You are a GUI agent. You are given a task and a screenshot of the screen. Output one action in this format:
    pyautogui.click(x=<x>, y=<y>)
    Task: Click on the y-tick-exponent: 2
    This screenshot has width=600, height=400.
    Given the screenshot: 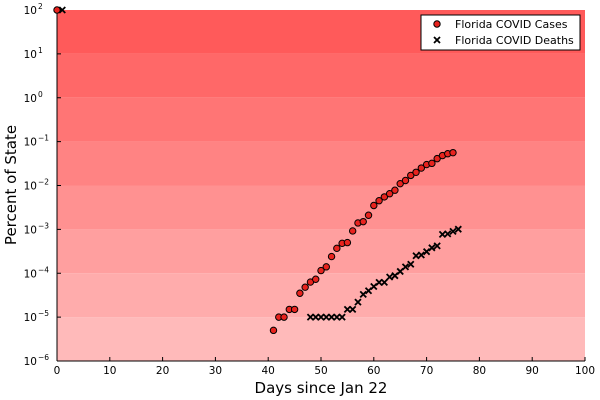 What is the action you would take?
    pyautogui.click(x=40, y=6)
    